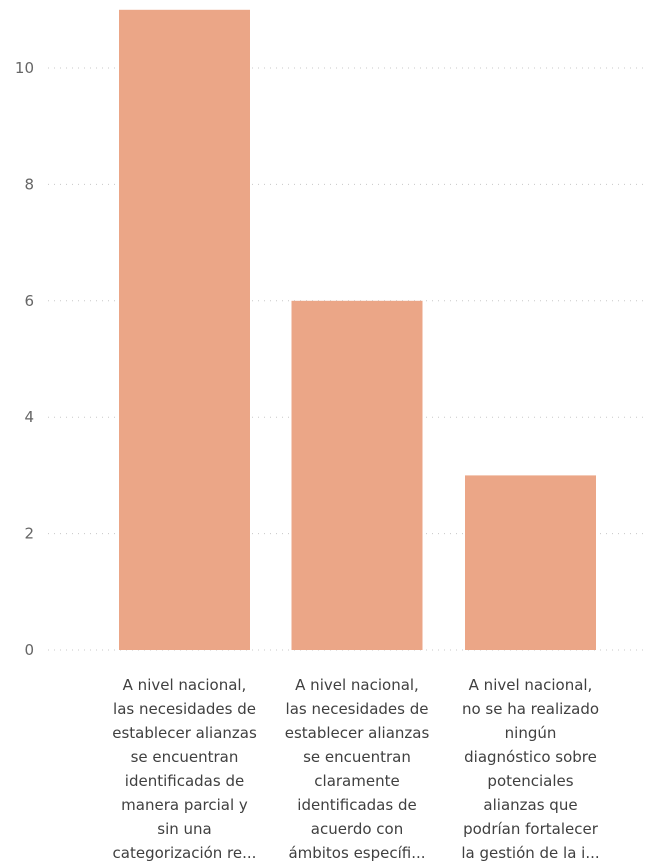 The height and width of the screenshot is (868, 653). I want to click on y-tick-label-4: 4, so click(29, 417).